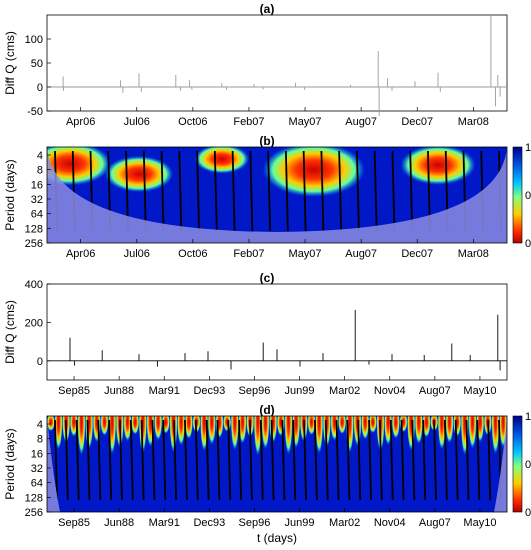 The width and height of the screenshot is (531, 550). I want to click on panel-title-c: (c), so click(267, 278).